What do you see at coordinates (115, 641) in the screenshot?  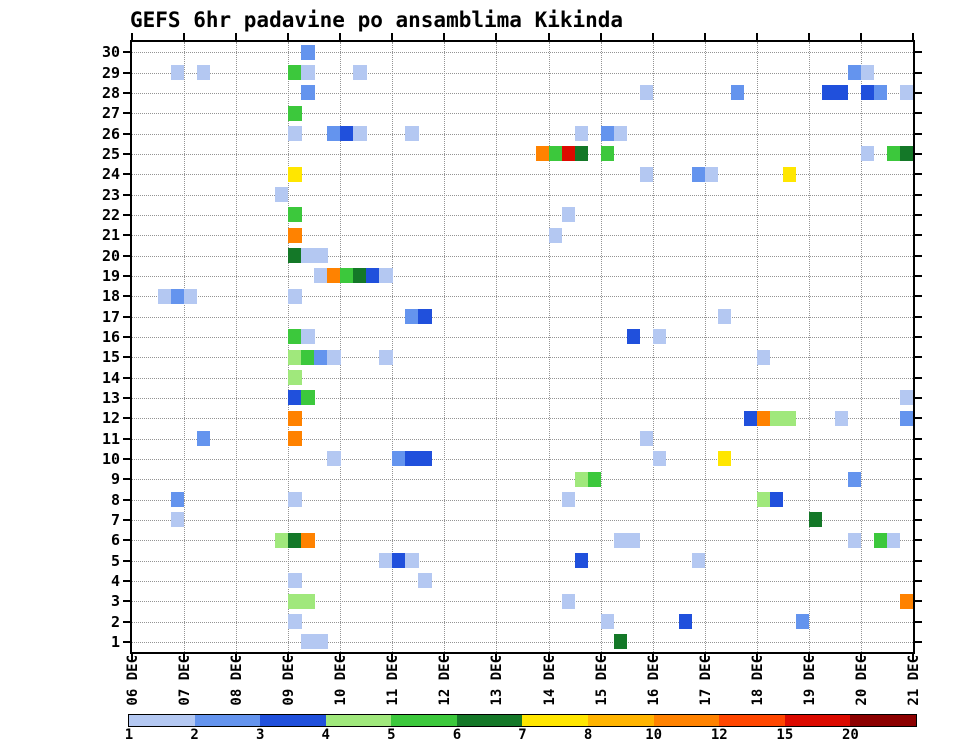 I see `y-axis-label: 1` at bounding box center [115, 641].